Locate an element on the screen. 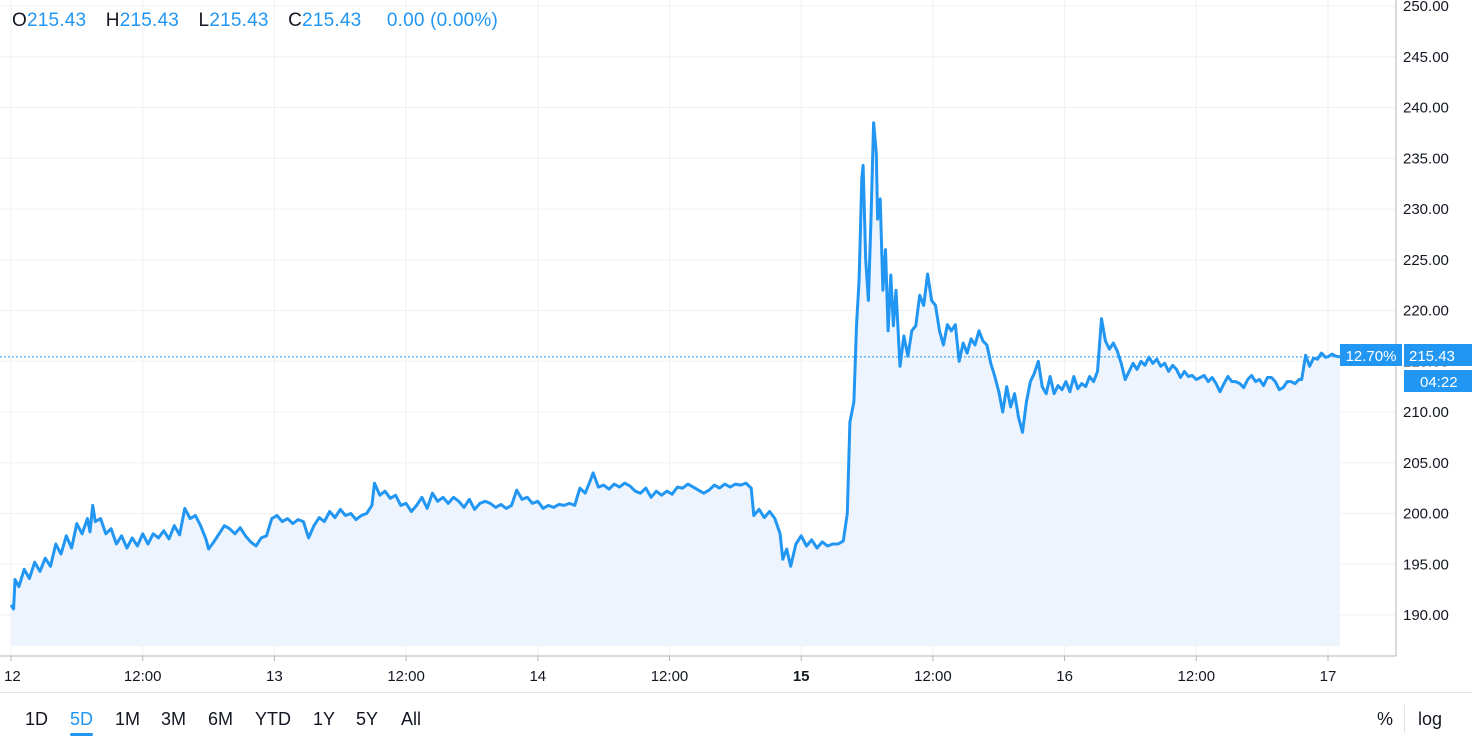 The height and width of the screenshot is (742, 1472). open-value: 215.43 is located at coordinates (56, 20).